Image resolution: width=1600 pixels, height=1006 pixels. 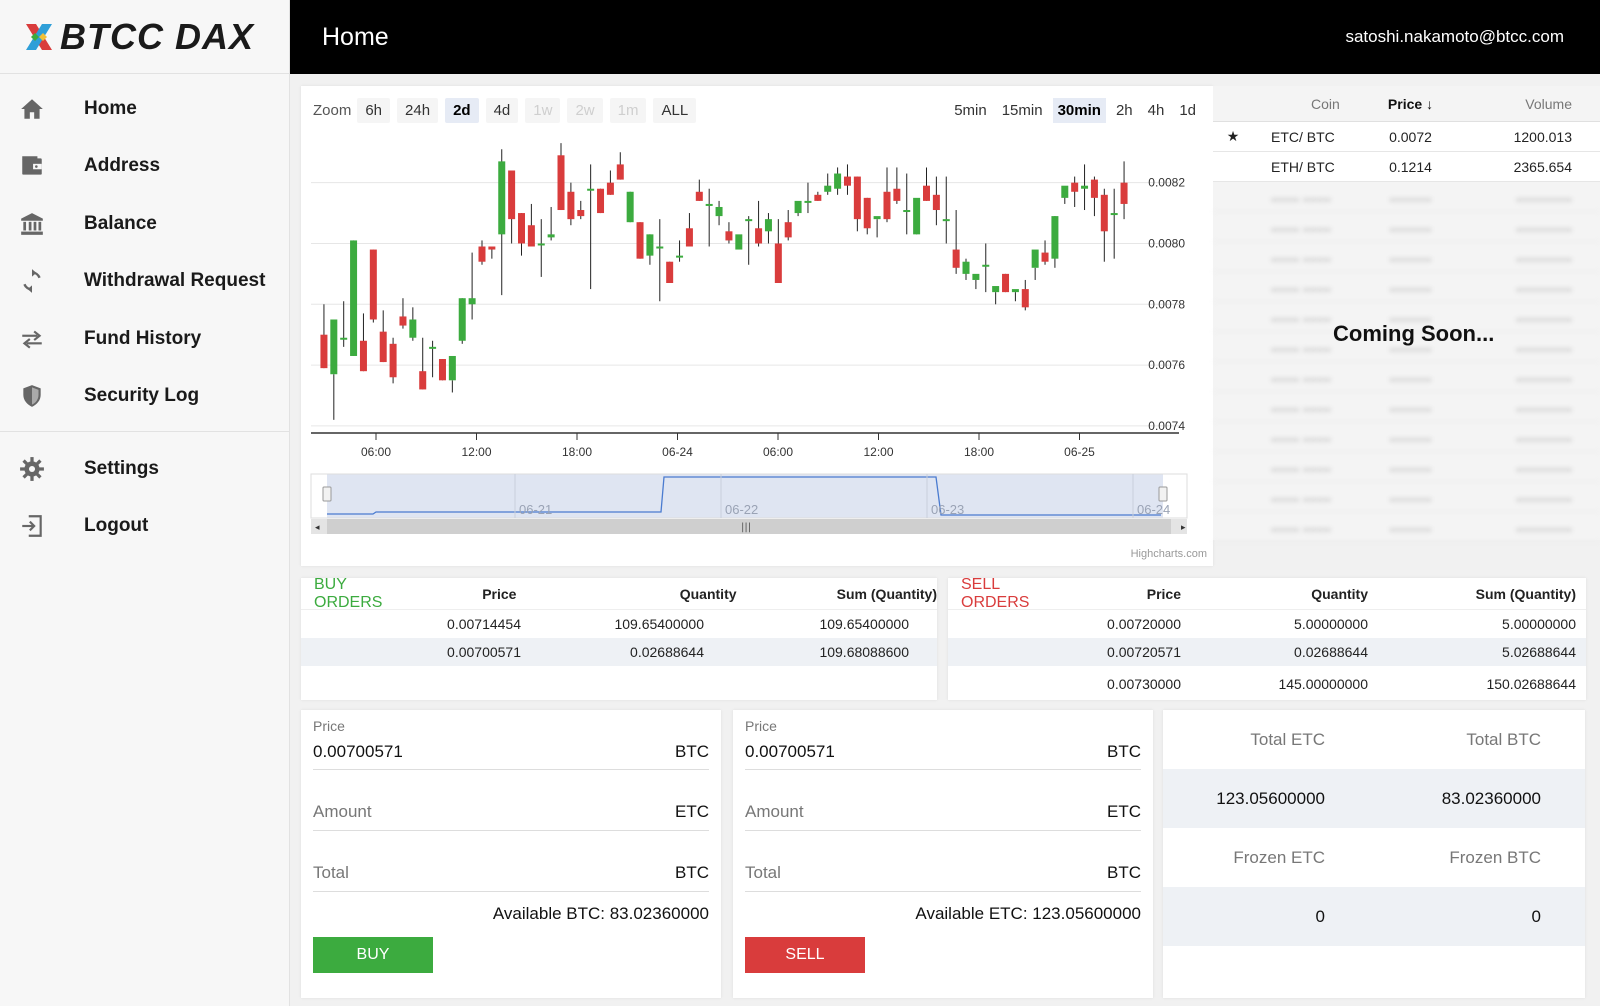 What do you see at coordinates (1542, 136) in the screenshot?
I see `coin-volume: 1200.013` at bounding box center [1542, 136].